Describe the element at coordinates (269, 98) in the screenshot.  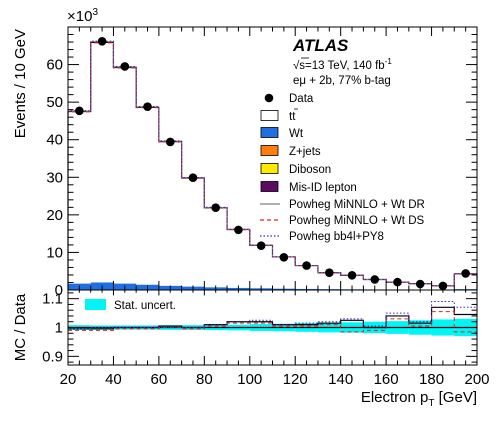
I see `legend-data-marker` at that location.